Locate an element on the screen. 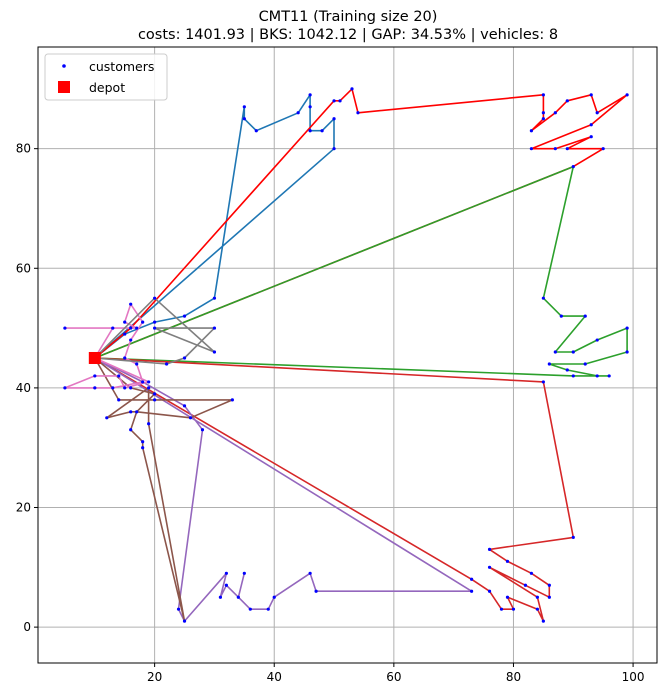  depot-marker is located at coordinates (94, 357).